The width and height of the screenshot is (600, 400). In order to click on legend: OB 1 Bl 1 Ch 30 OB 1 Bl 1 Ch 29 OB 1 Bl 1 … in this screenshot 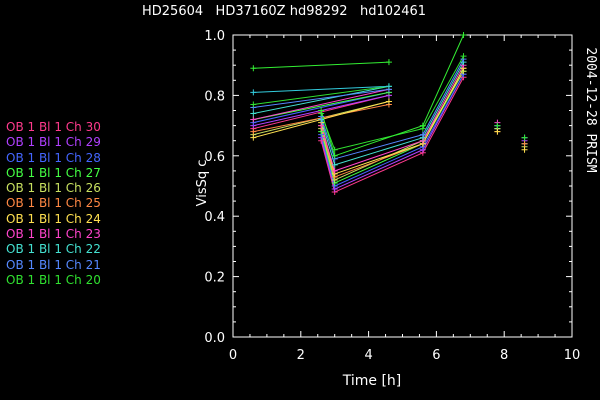, I will do `click(53, 204)`.